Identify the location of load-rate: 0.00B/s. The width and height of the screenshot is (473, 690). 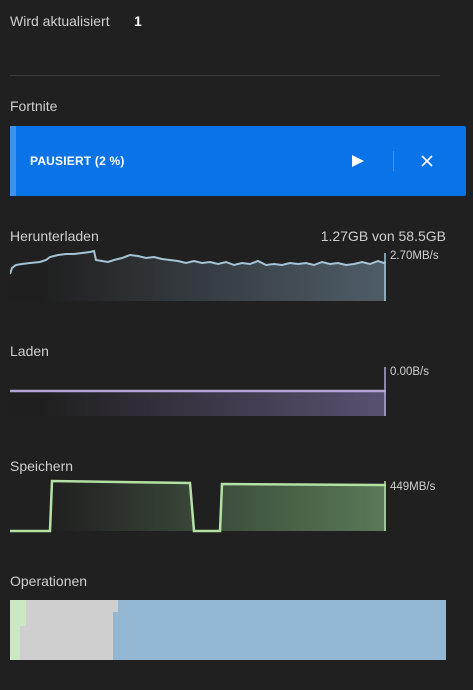
(409, 372).